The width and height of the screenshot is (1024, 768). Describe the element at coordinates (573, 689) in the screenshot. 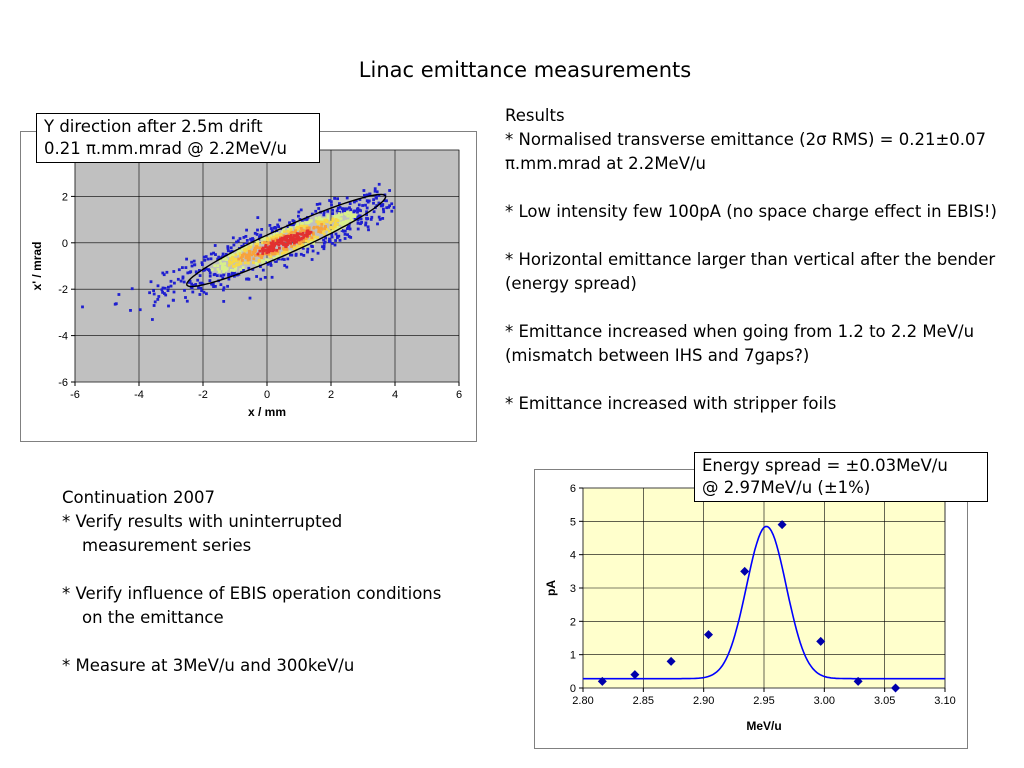

I see `y-tick-label: 0` at that location.